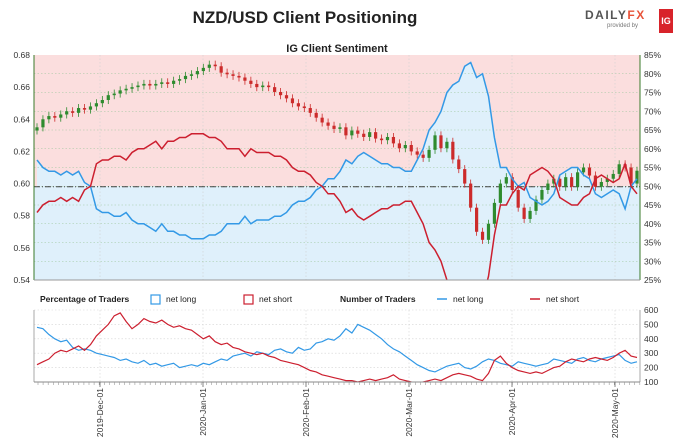  I want to click on right-tick-label: 300, so click(651, 353).